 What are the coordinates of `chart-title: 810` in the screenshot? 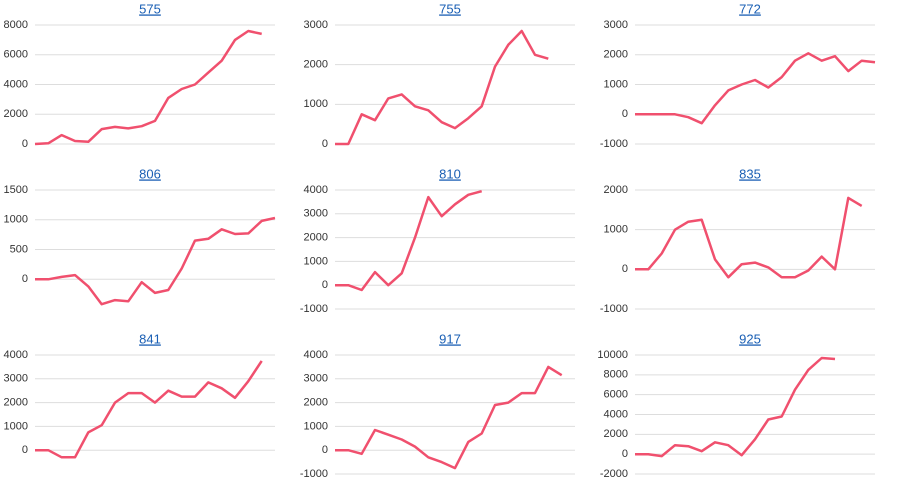 It's located at (450, 173).